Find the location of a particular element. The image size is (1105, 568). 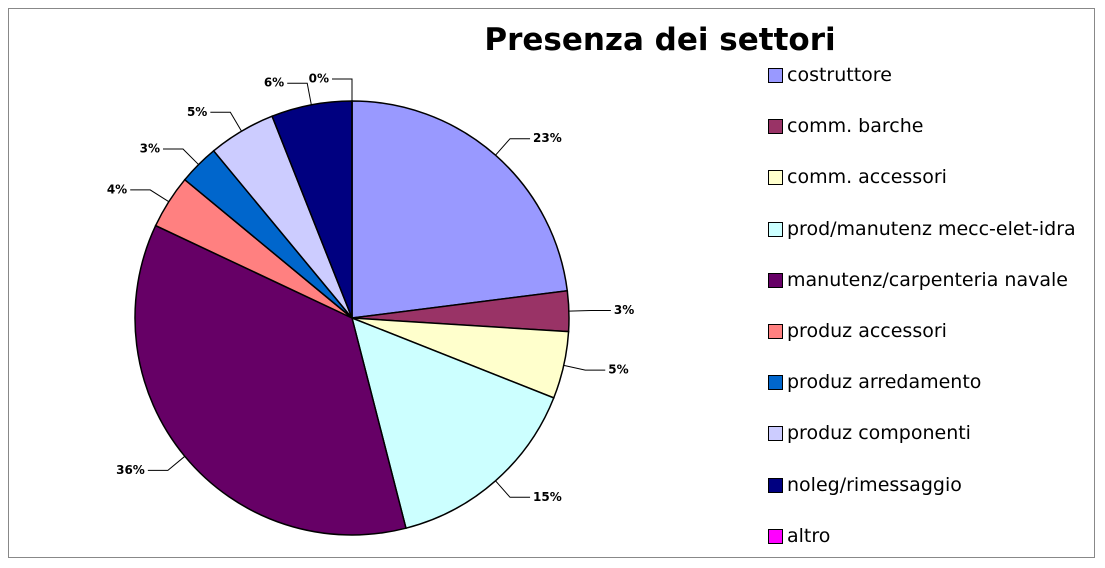

legend-item: altro is located at coordinates (928, 536).